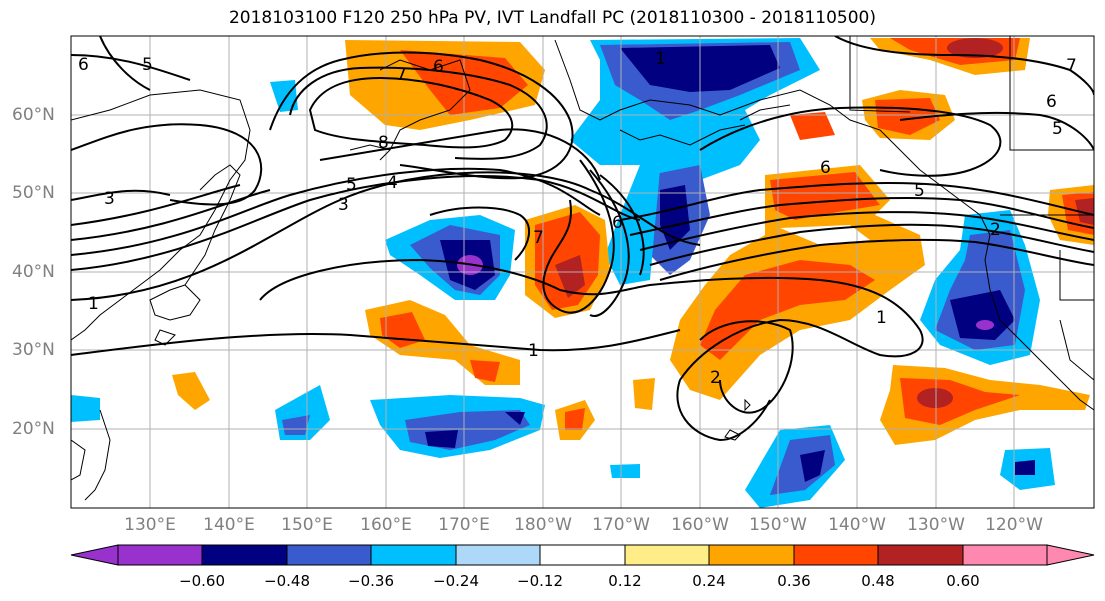 This screenshot has height=601, width=1105. I want to click on colorbar, so click(582, 555).